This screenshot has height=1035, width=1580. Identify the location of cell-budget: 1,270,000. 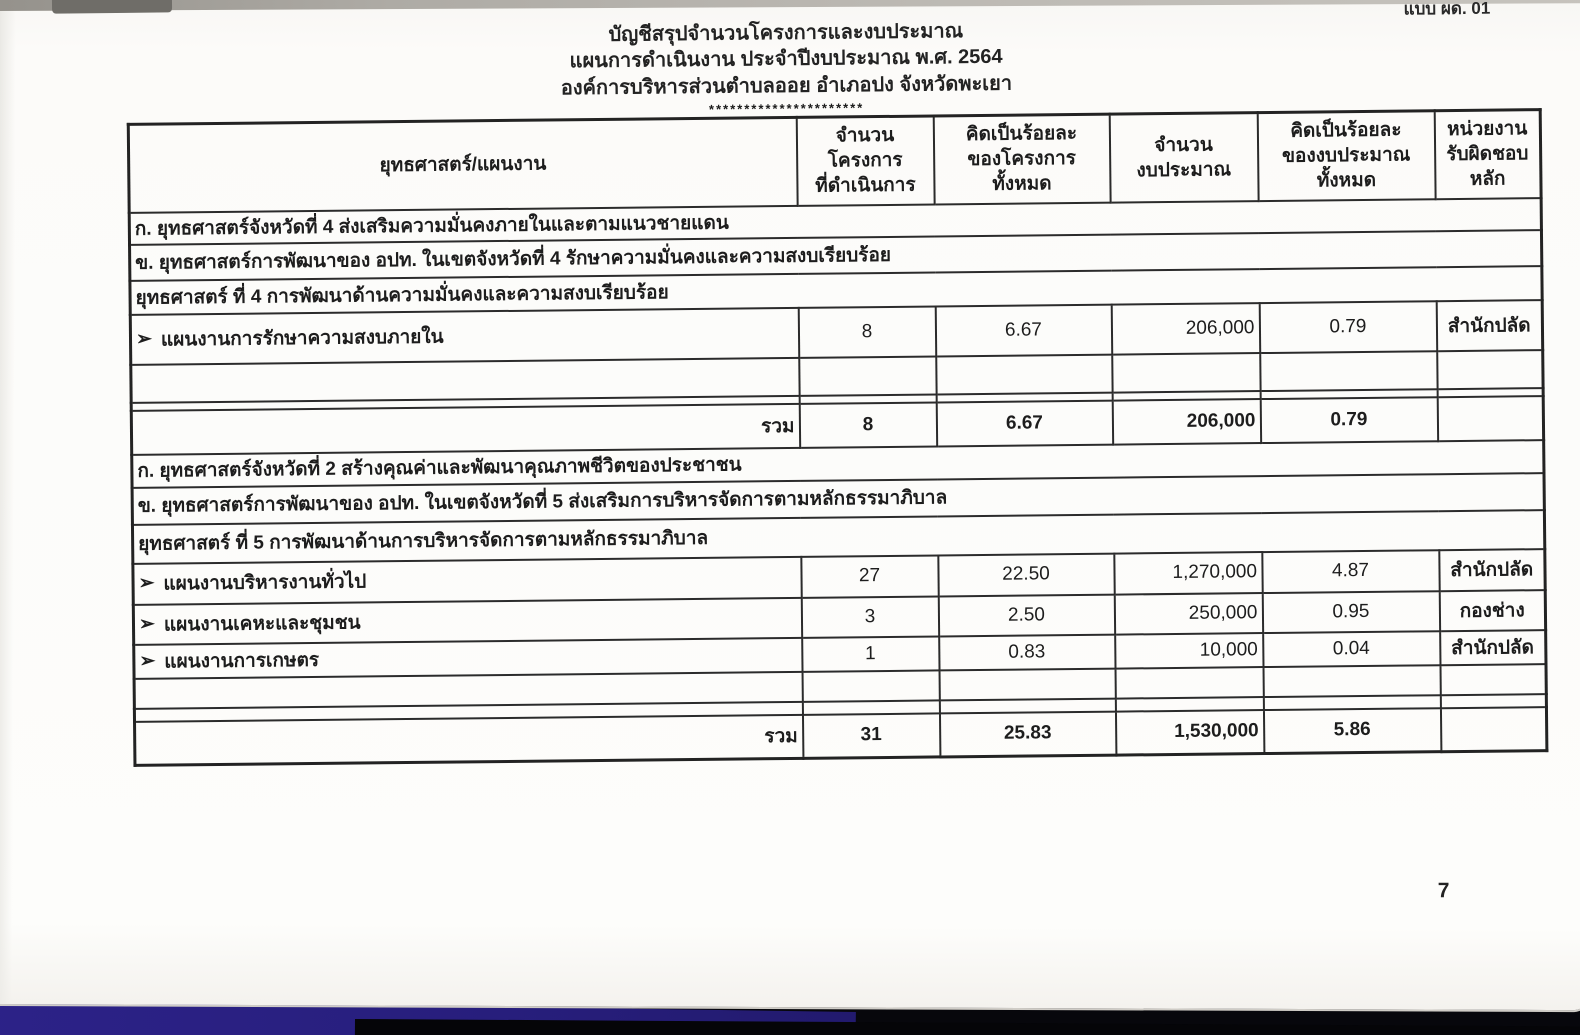
(1188, 573).